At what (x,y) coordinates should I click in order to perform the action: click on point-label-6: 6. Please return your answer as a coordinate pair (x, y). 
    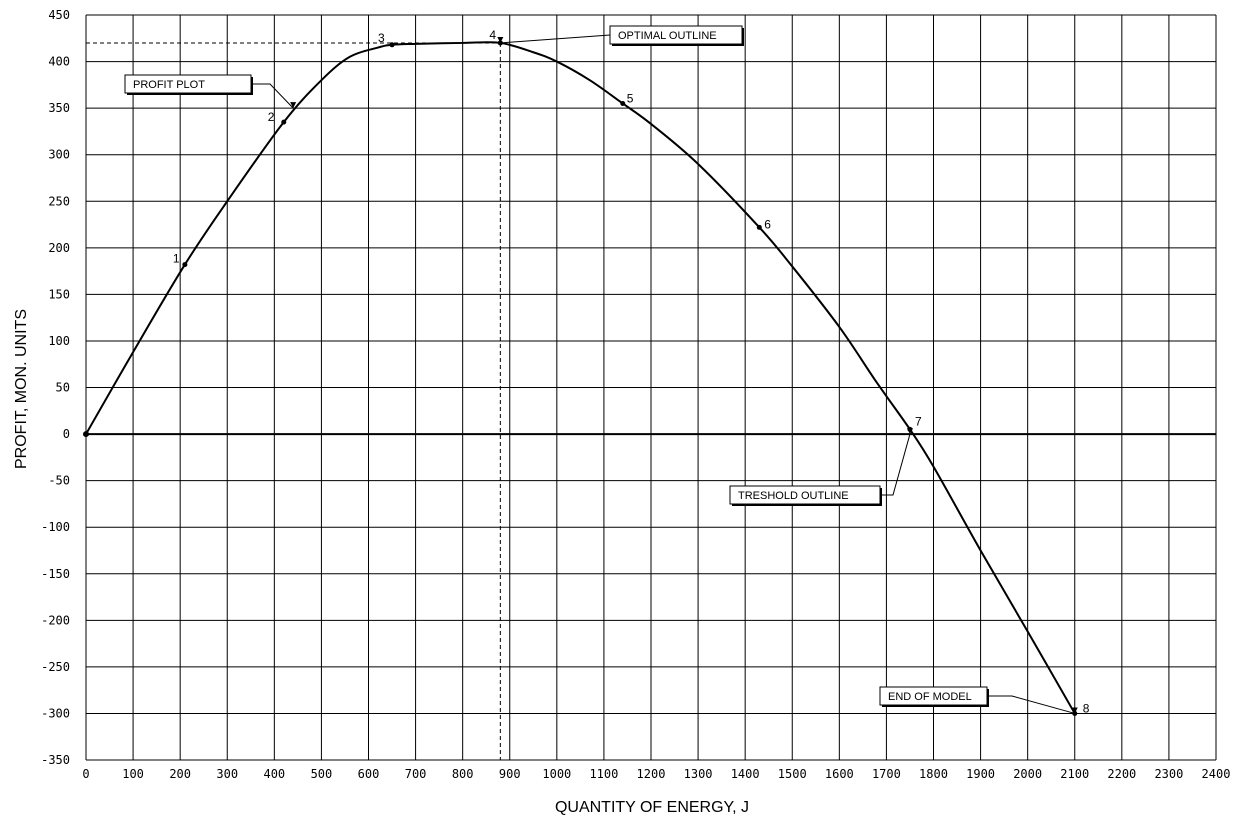
    Looking at the image, I should click on (767, 224).